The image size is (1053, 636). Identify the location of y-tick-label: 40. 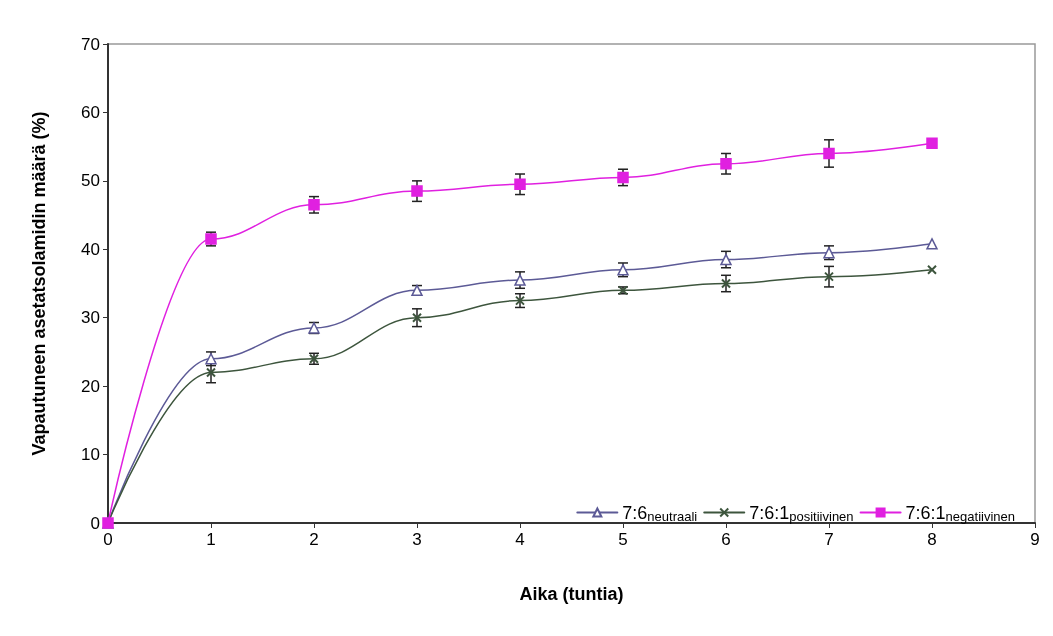
(90, 249).